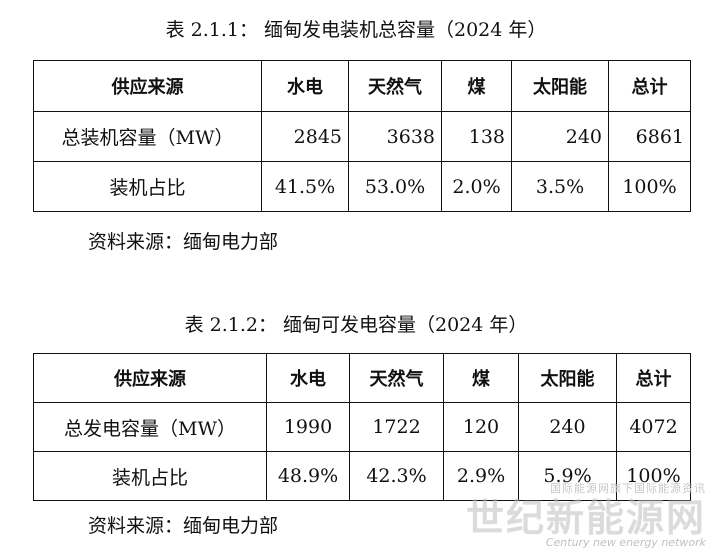 The height and width of the screenshot is (557, 712). Describe the element at coordinates (305, 136) in the screenshot. I see `table-cell: 2845` at that location.